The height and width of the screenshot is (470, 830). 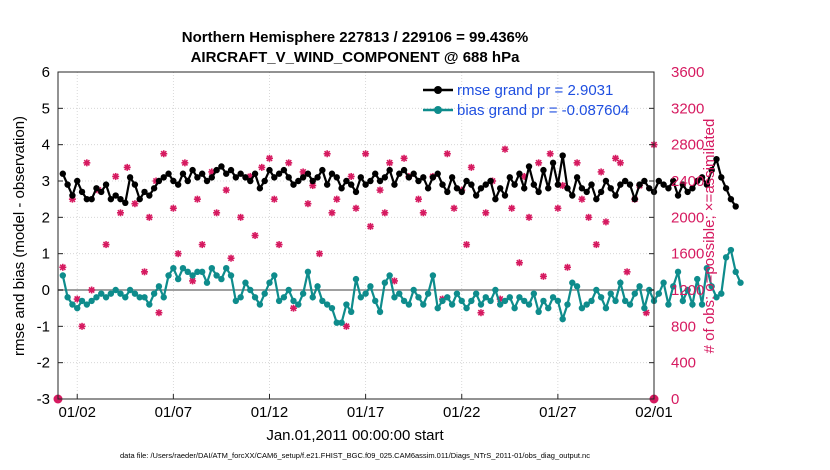 What do you see at coordinates (438, 110) in the screenshot?
I see `legend-bias-marker` at bounding box center [438, 110].